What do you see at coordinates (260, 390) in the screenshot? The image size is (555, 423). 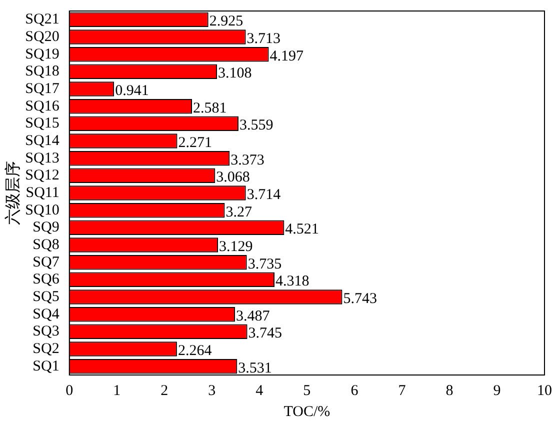 I see `x-tick-label: 4` at bounding box center [260, 390].